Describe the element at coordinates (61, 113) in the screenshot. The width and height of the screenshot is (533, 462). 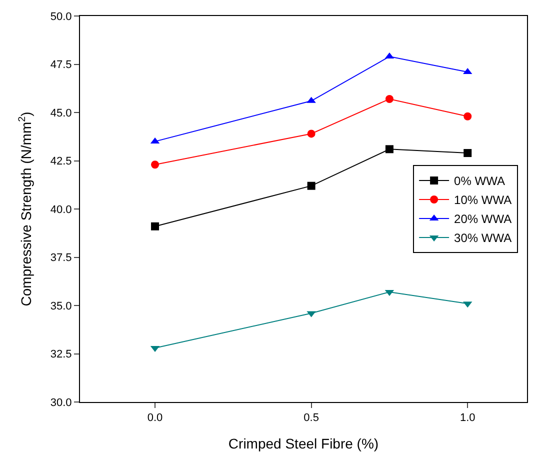
I see `y-tick-label: 45.0` at that location.